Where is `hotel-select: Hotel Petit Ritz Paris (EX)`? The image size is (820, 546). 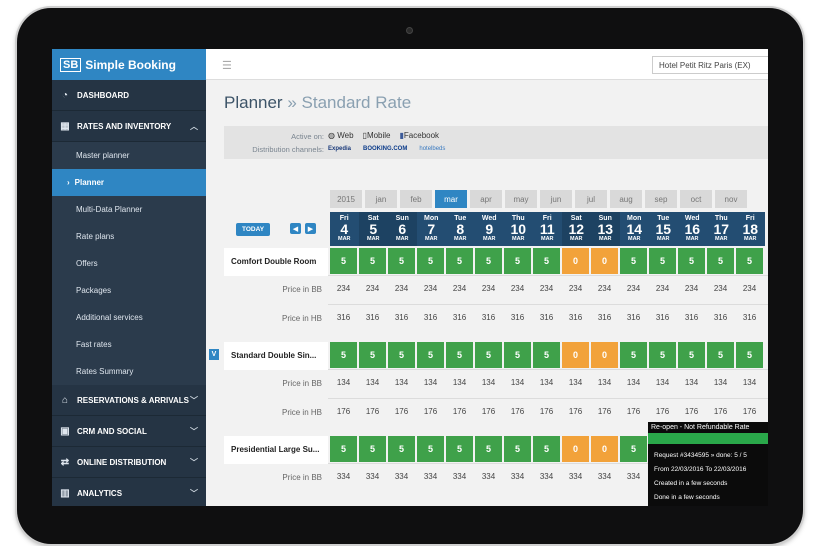
hotel-select: Hotel Petit Ritz Paris (EX) is located at coordinates (710, 65).